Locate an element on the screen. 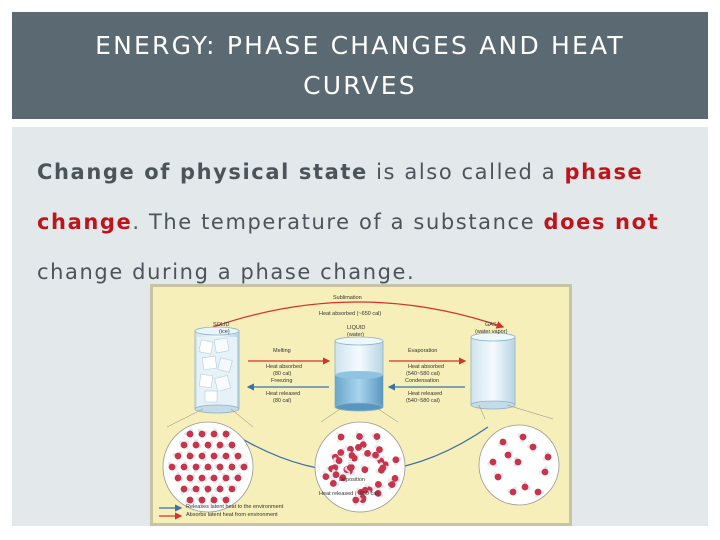  legend-absorb-label: Absorbs latent heat from environment is located at coordinates (232, 515).